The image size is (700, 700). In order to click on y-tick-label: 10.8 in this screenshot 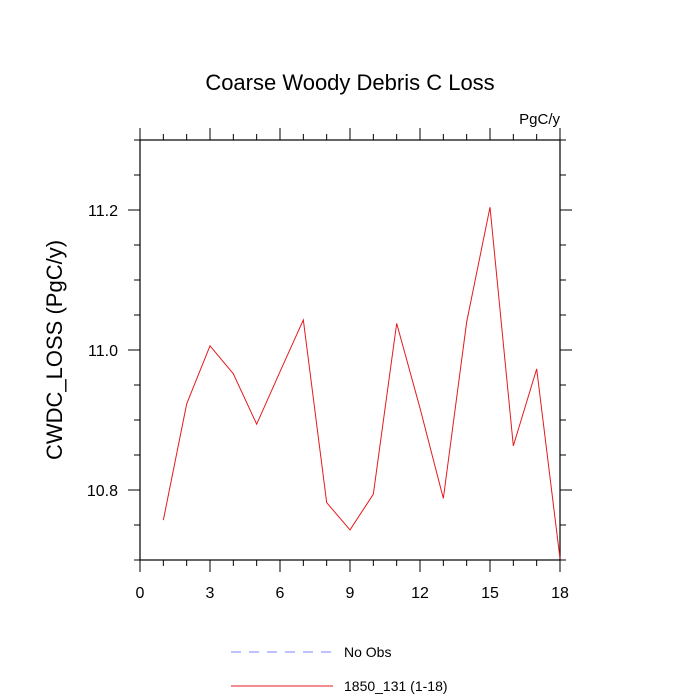, I will do `click(102, 491)`.